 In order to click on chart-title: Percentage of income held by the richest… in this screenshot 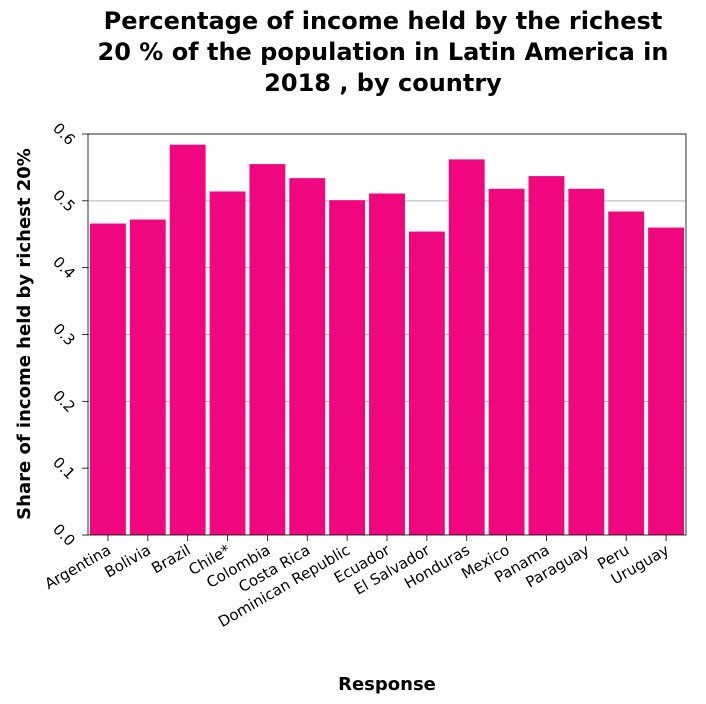, I will do `click(383, 52)`.